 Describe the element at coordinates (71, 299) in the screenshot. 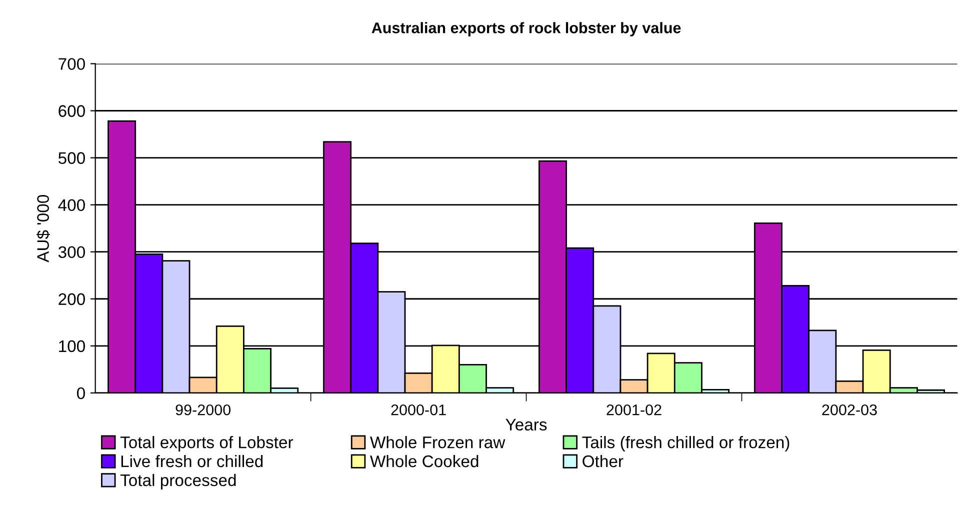

I see `y-tick-label: 200` at that location.